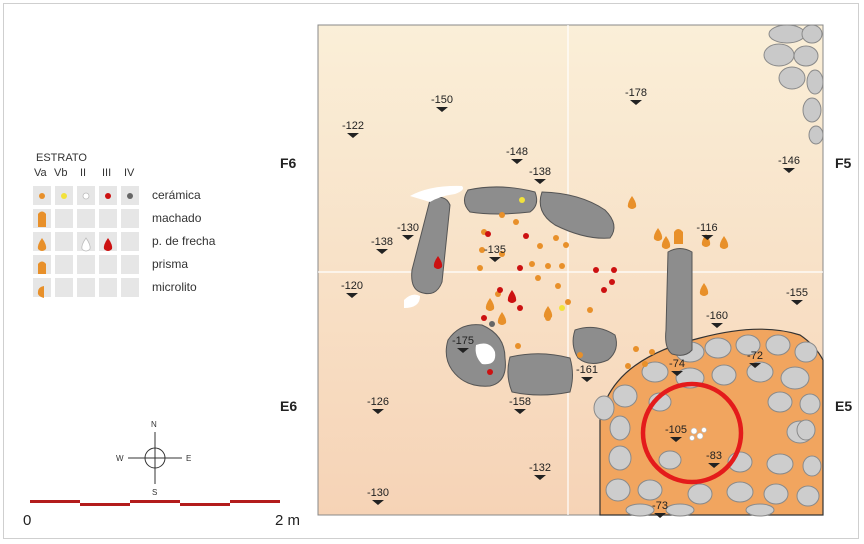 The image size is (864, 544). What do you see at coordinates (660, 509) in the screenshot?
I see `elevation-marker: -73` at bounding box center [660, 509].